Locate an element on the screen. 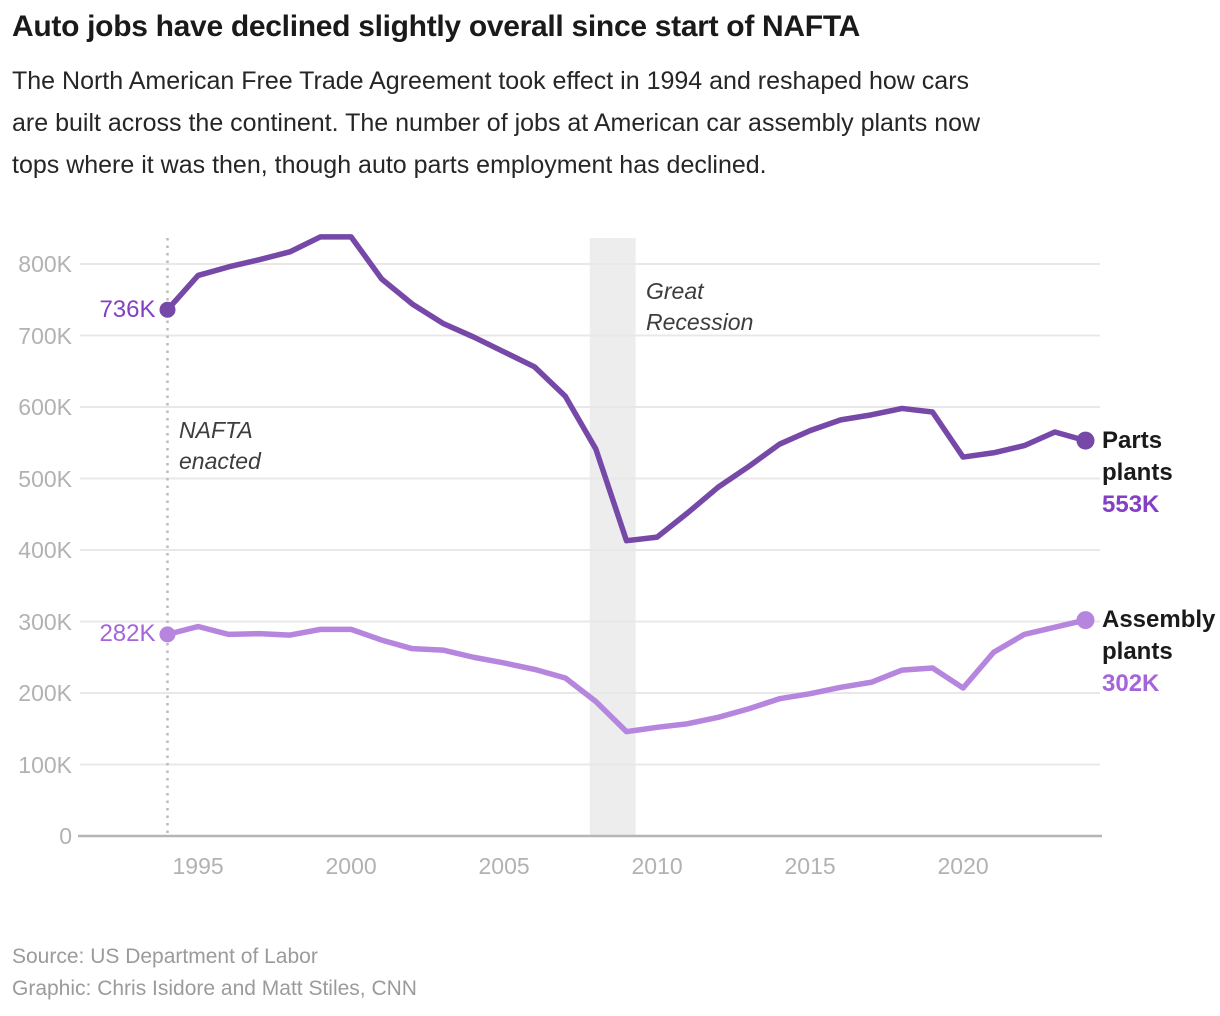 Image resolution: width=1220 pixels, height=1016 pixels. parts-series-name-line-2: plants is located at coordinates (1137, 472).